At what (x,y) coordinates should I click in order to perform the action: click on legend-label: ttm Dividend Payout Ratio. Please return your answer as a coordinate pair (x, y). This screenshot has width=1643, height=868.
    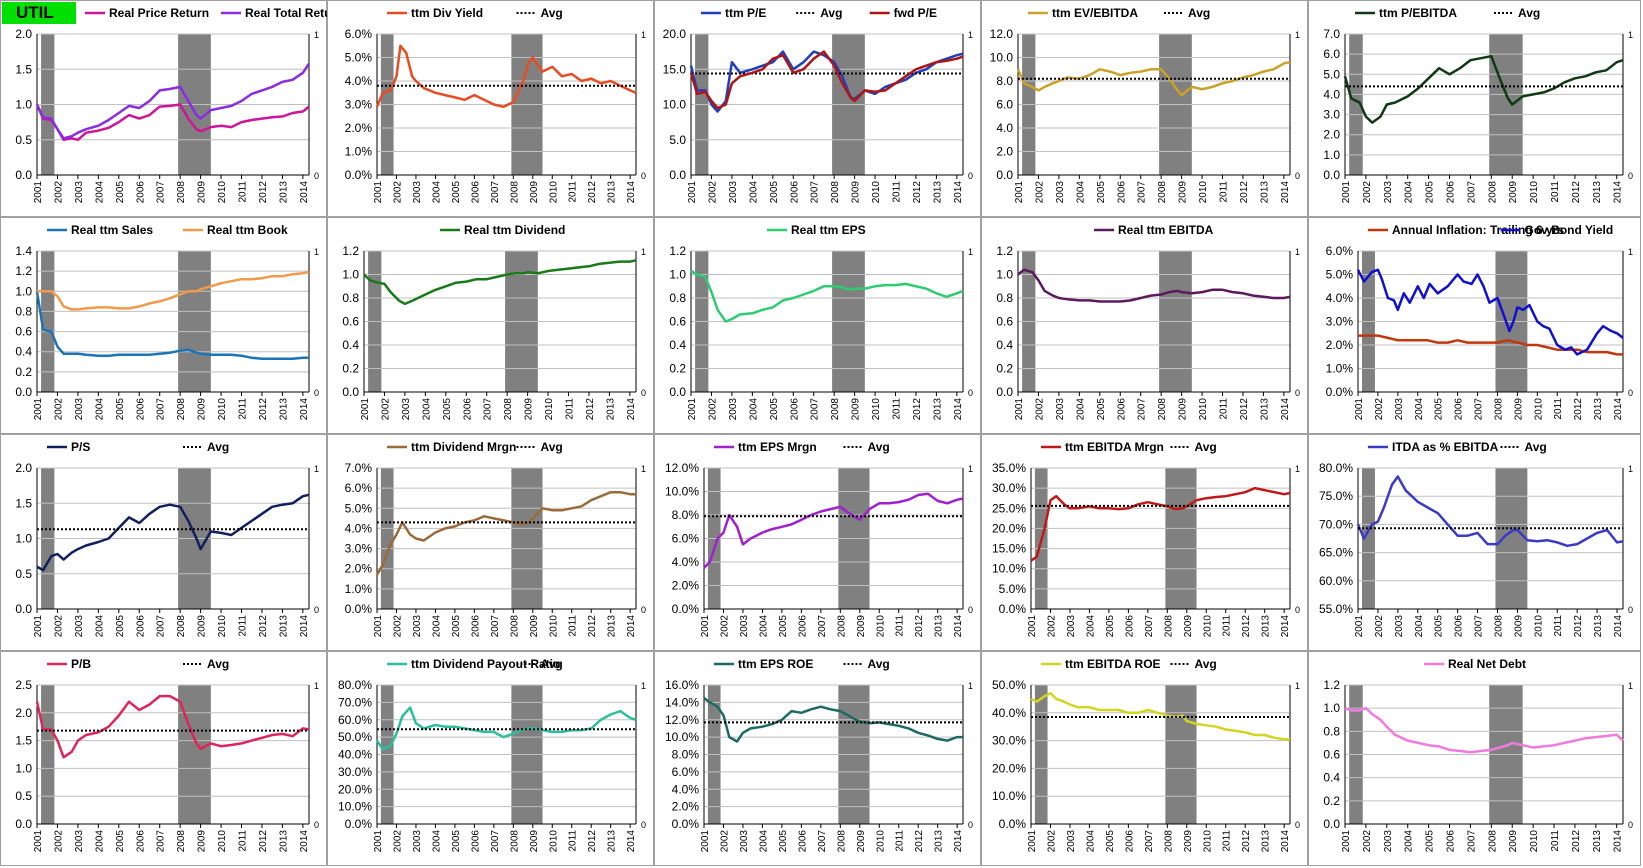
    Looking at the image, I should click on (485, 664).